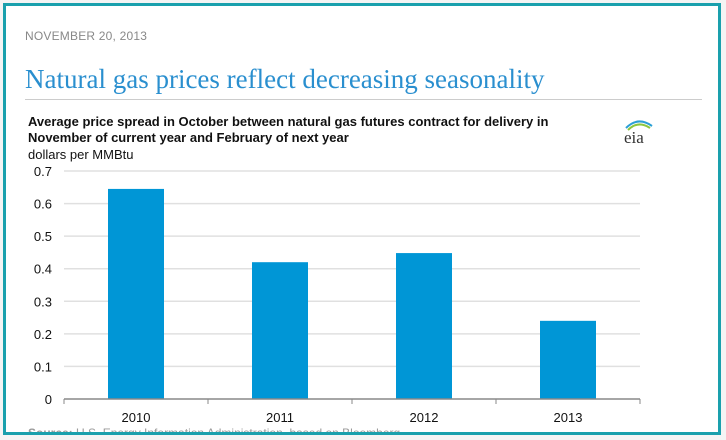  Describe the element at coordinates (568, 359) in the screenshot. I see `bar-2013` at that location.